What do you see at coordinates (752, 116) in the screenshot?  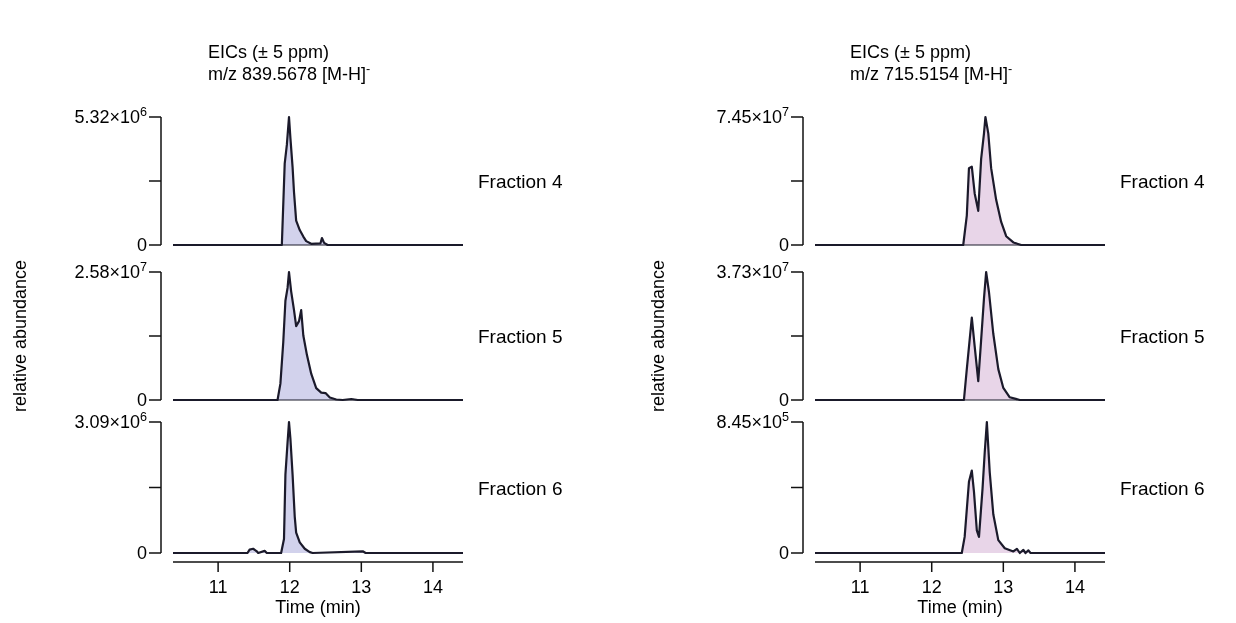 I see `y-tick-label: 7.45×10$^{7}$` at bounding box center [752, 116].